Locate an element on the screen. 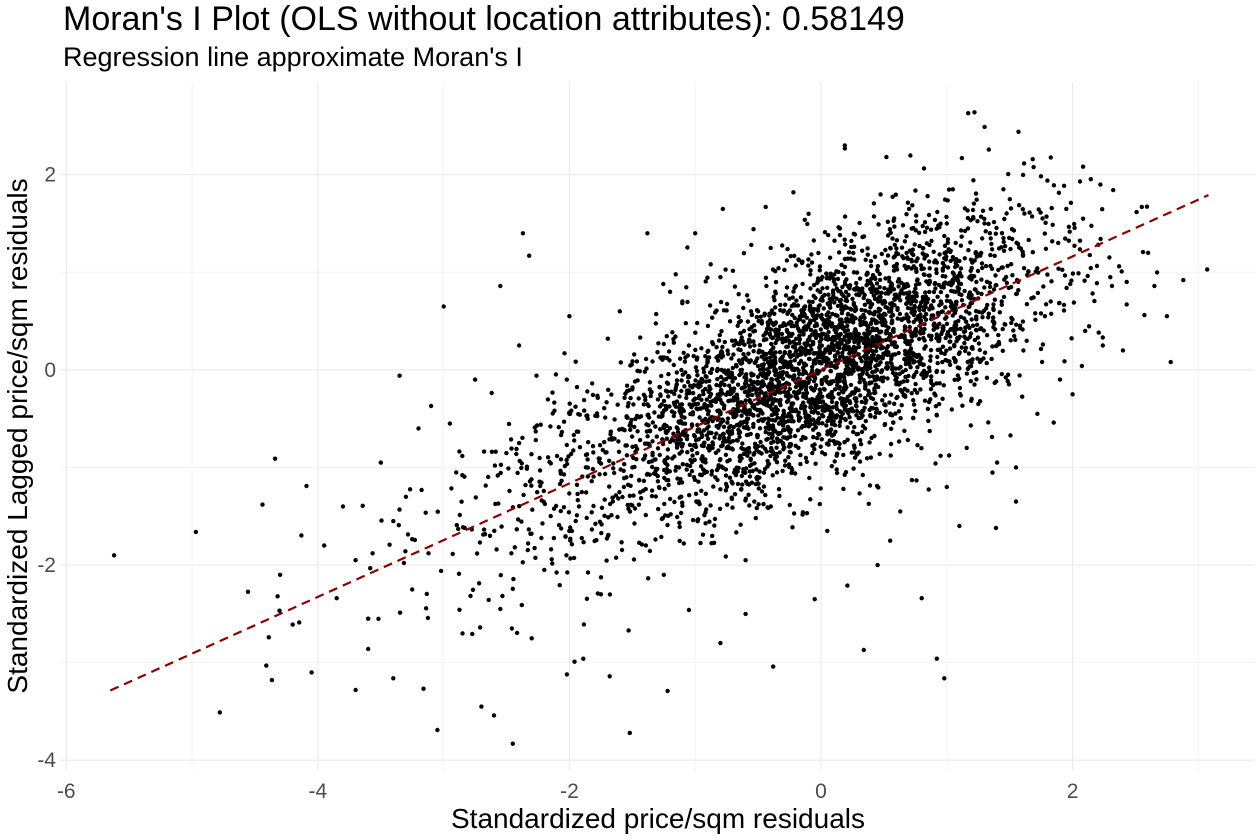  y-tick-label: 0 is located at coordinates (50, 370).